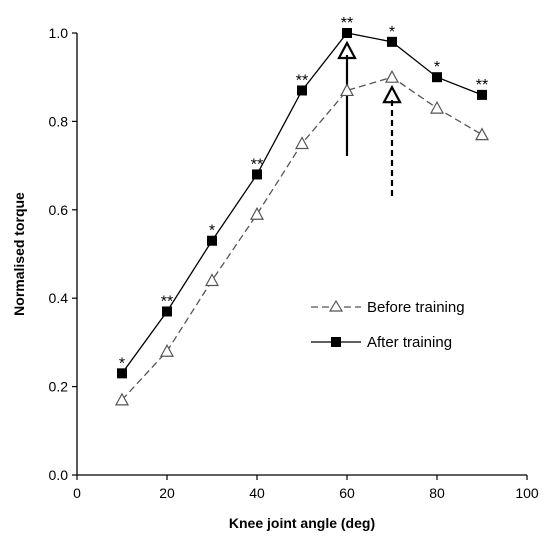 The width and height of the screenshot is (546, 541). Describe the element at coordinates (59, 210) in the screenshot. I see `y-tick-label: 0.6` at that location.